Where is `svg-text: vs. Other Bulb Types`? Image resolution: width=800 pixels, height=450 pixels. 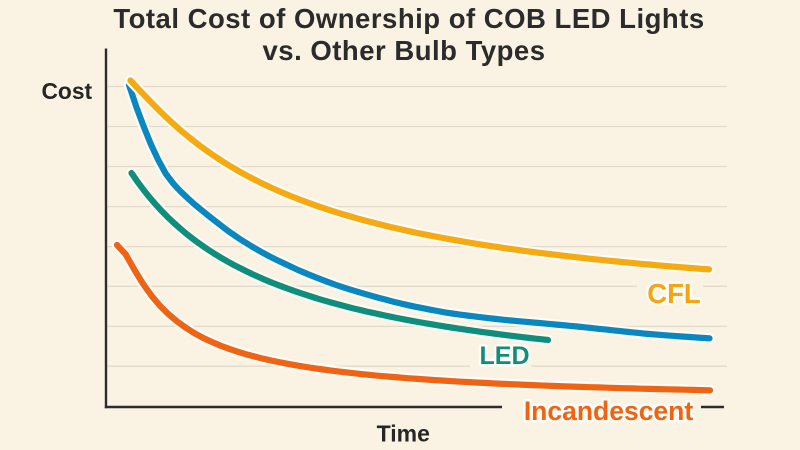
svg-text: vs. Other Bulb Types is located at coordinates (403, 50).